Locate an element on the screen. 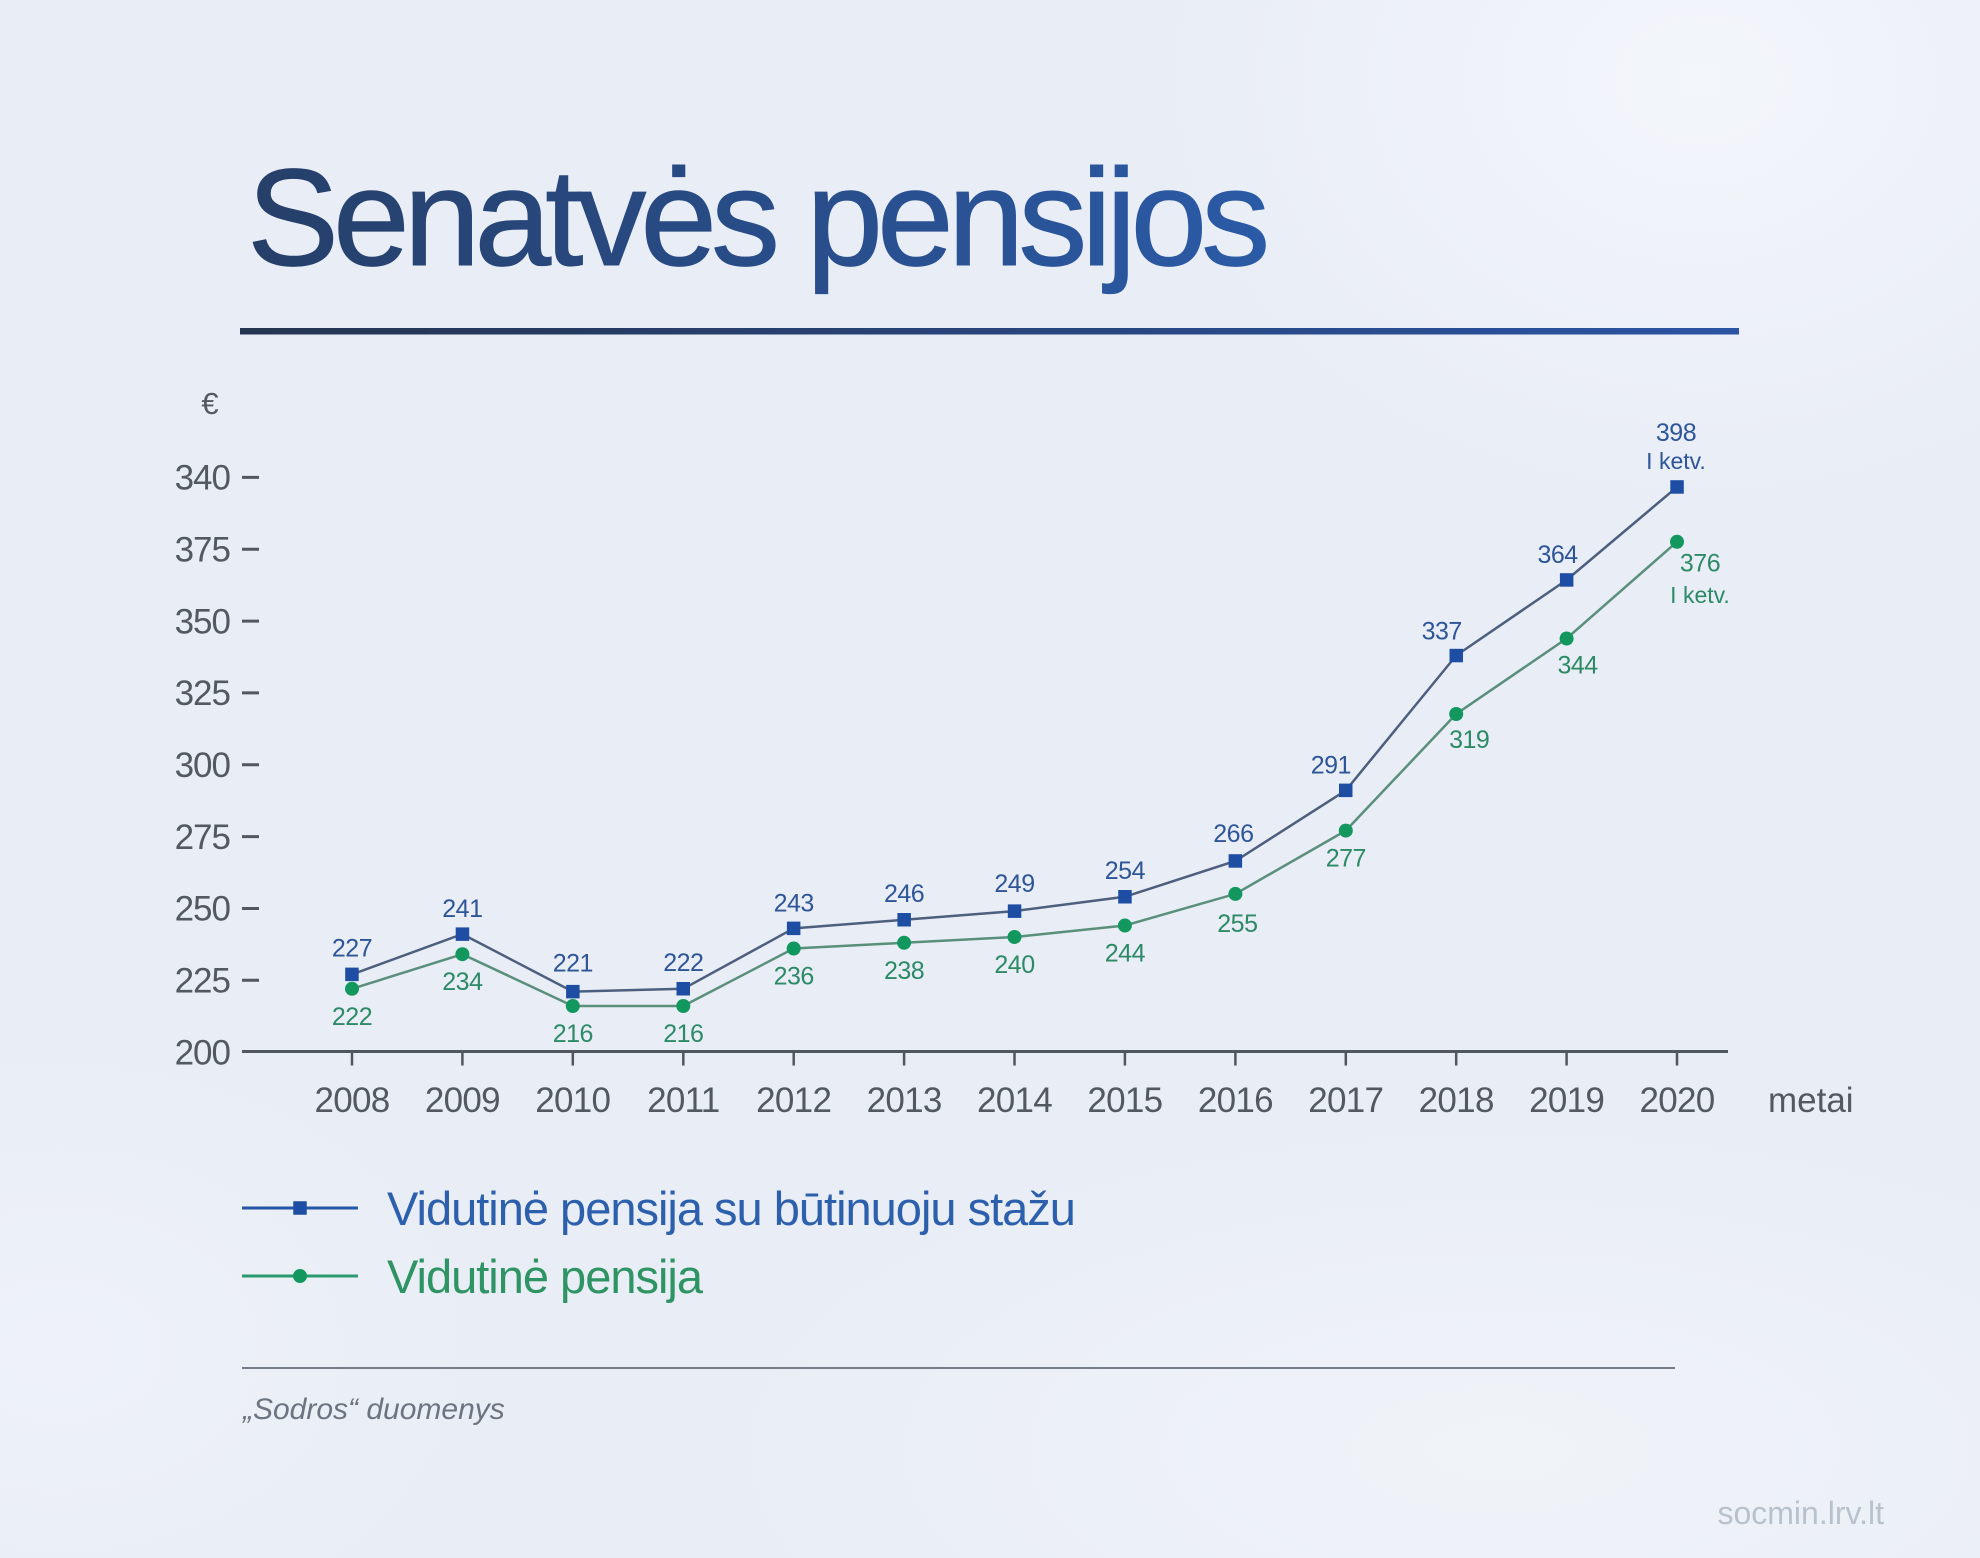 This screenshot has width=1980, height=1558. svg-text: 227 is located at coordinates (352, 948).